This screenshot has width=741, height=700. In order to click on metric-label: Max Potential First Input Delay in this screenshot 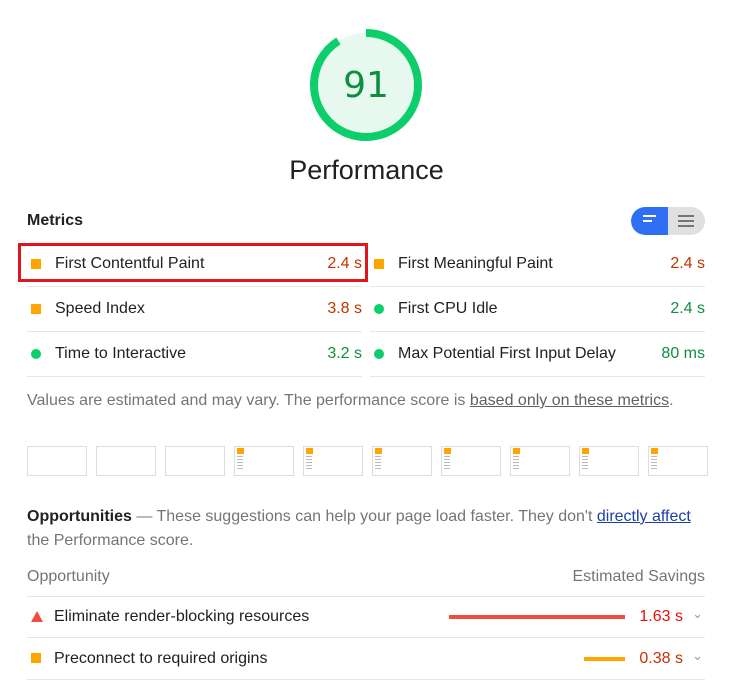, I will do `click(507, 353)`.